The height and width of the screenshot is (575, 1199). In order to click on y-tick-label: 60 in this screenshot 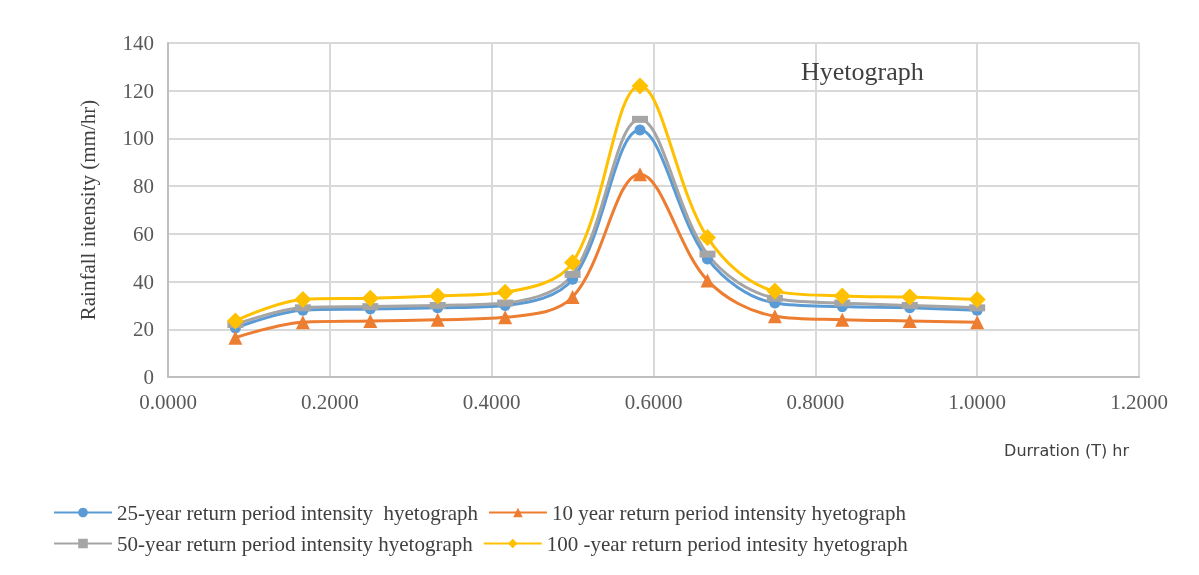, I will do `click(143, 233)`.